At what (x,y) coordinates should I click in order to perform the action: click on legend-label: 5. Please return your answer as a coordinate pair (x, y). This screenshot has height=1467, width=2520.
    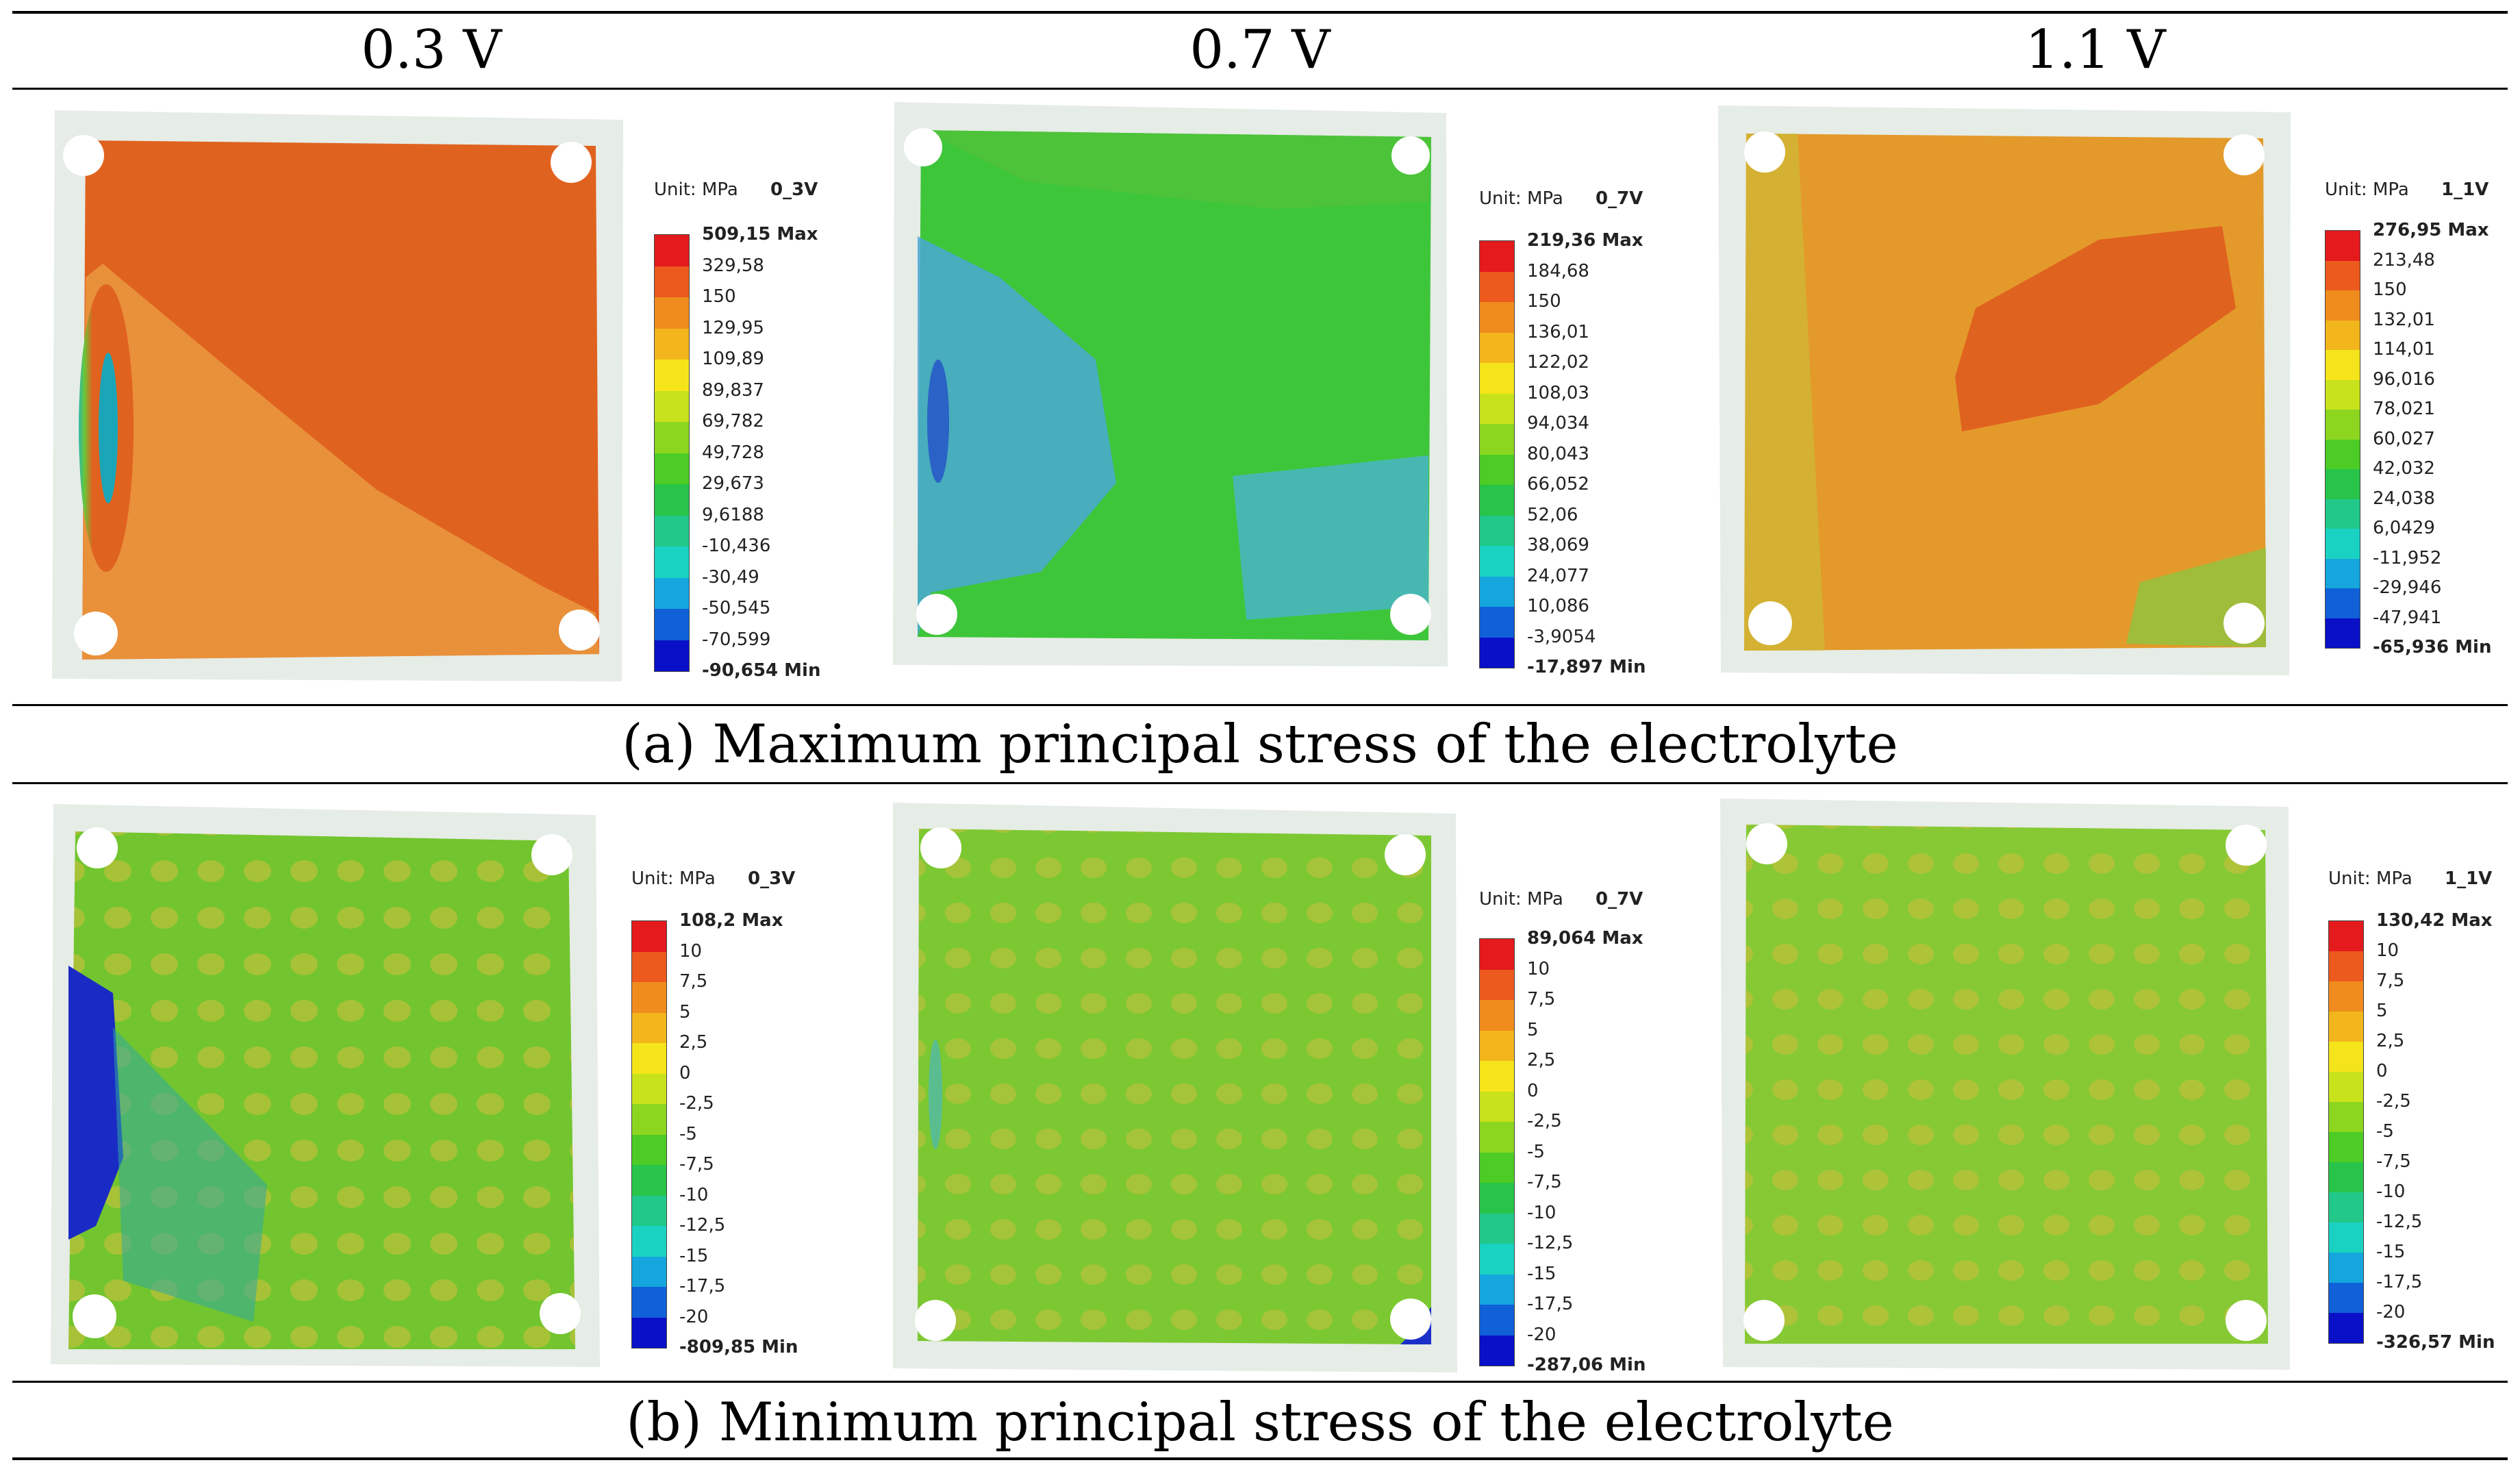
    Looking at the image, I should click on (685, 1012).